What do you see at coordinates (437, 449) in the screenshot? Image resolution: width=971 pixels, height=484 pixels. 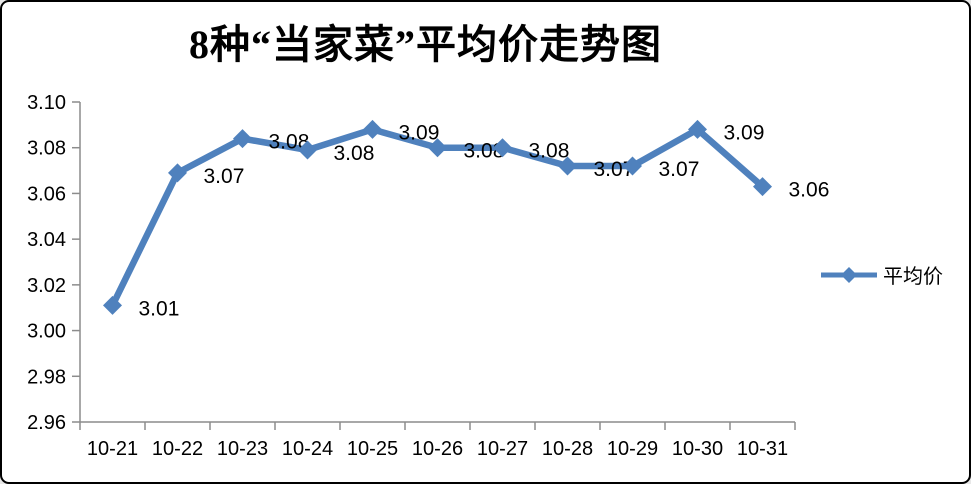 I see `x-axis-tick-label: 10-26` at bounding box center [437, 449].